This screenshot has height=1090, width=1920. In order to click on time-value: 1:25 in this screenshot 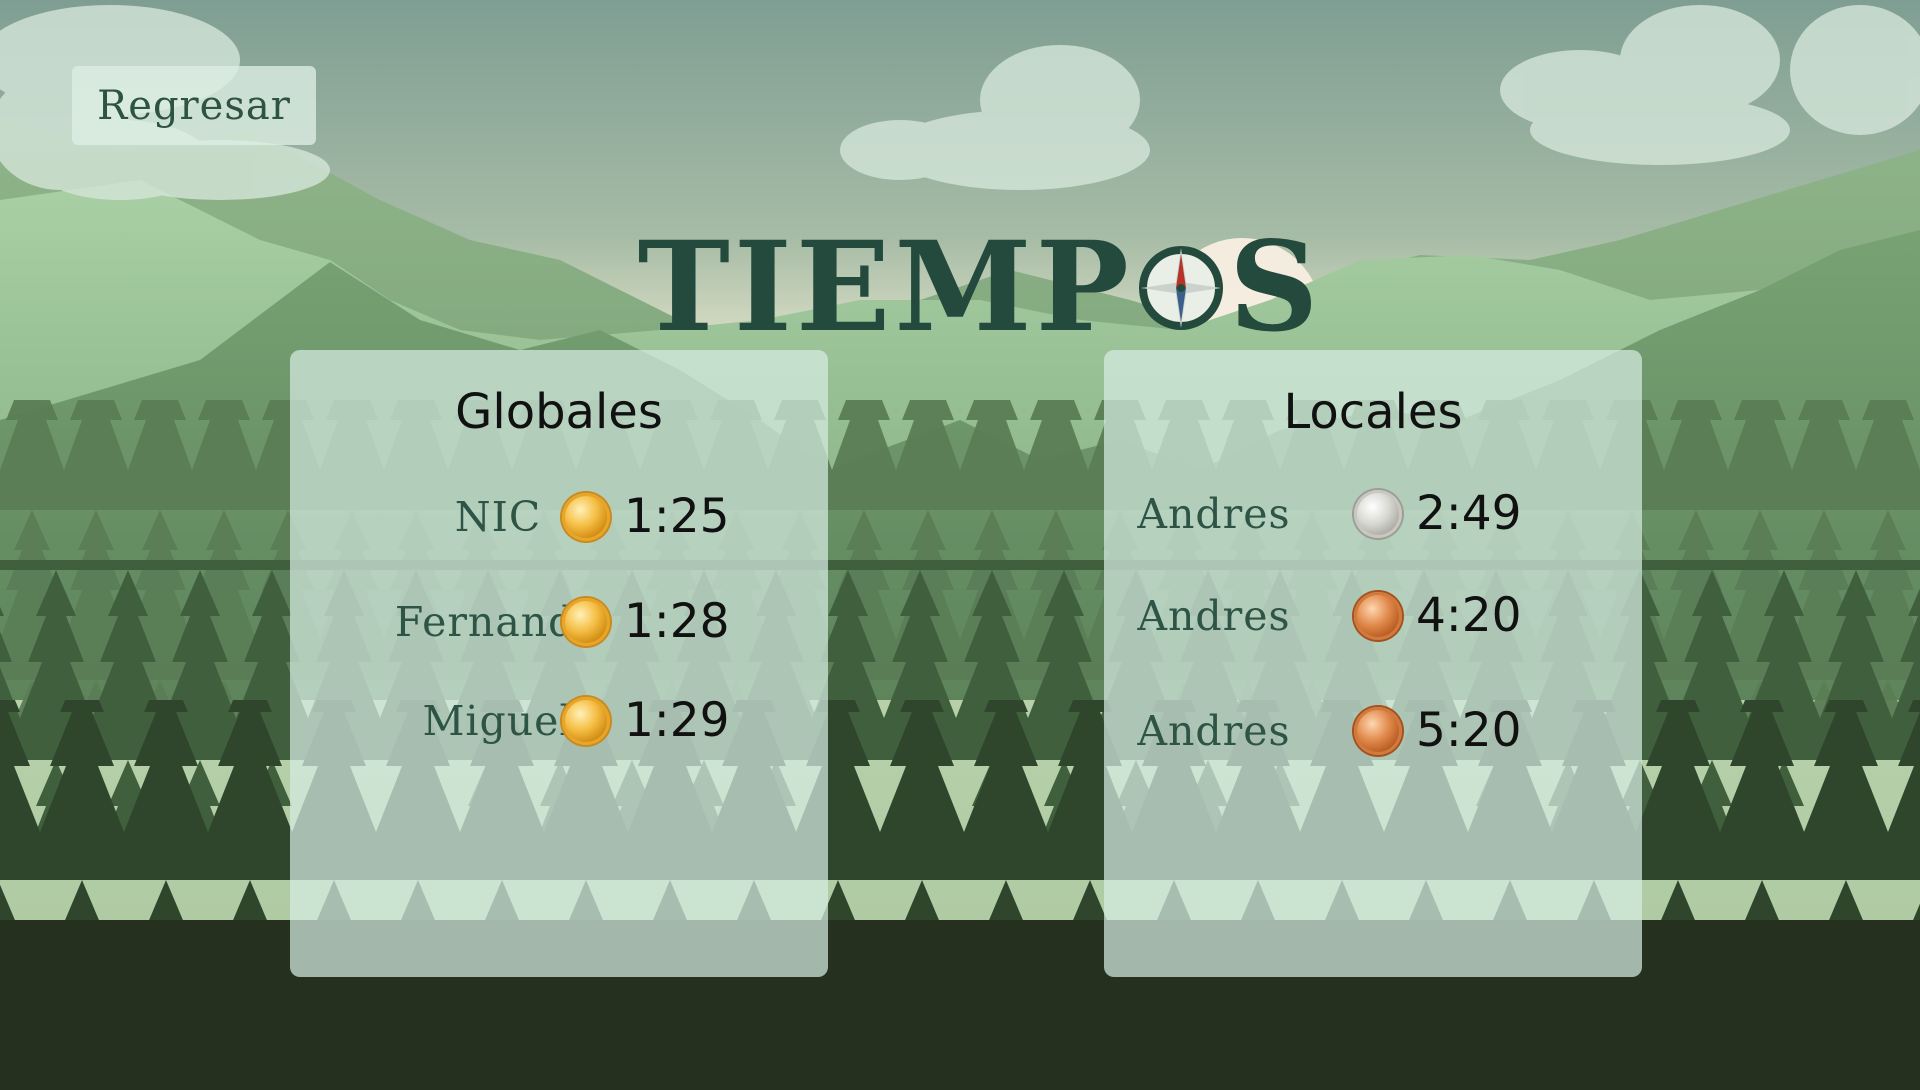, I will do `click(677, 516)`.